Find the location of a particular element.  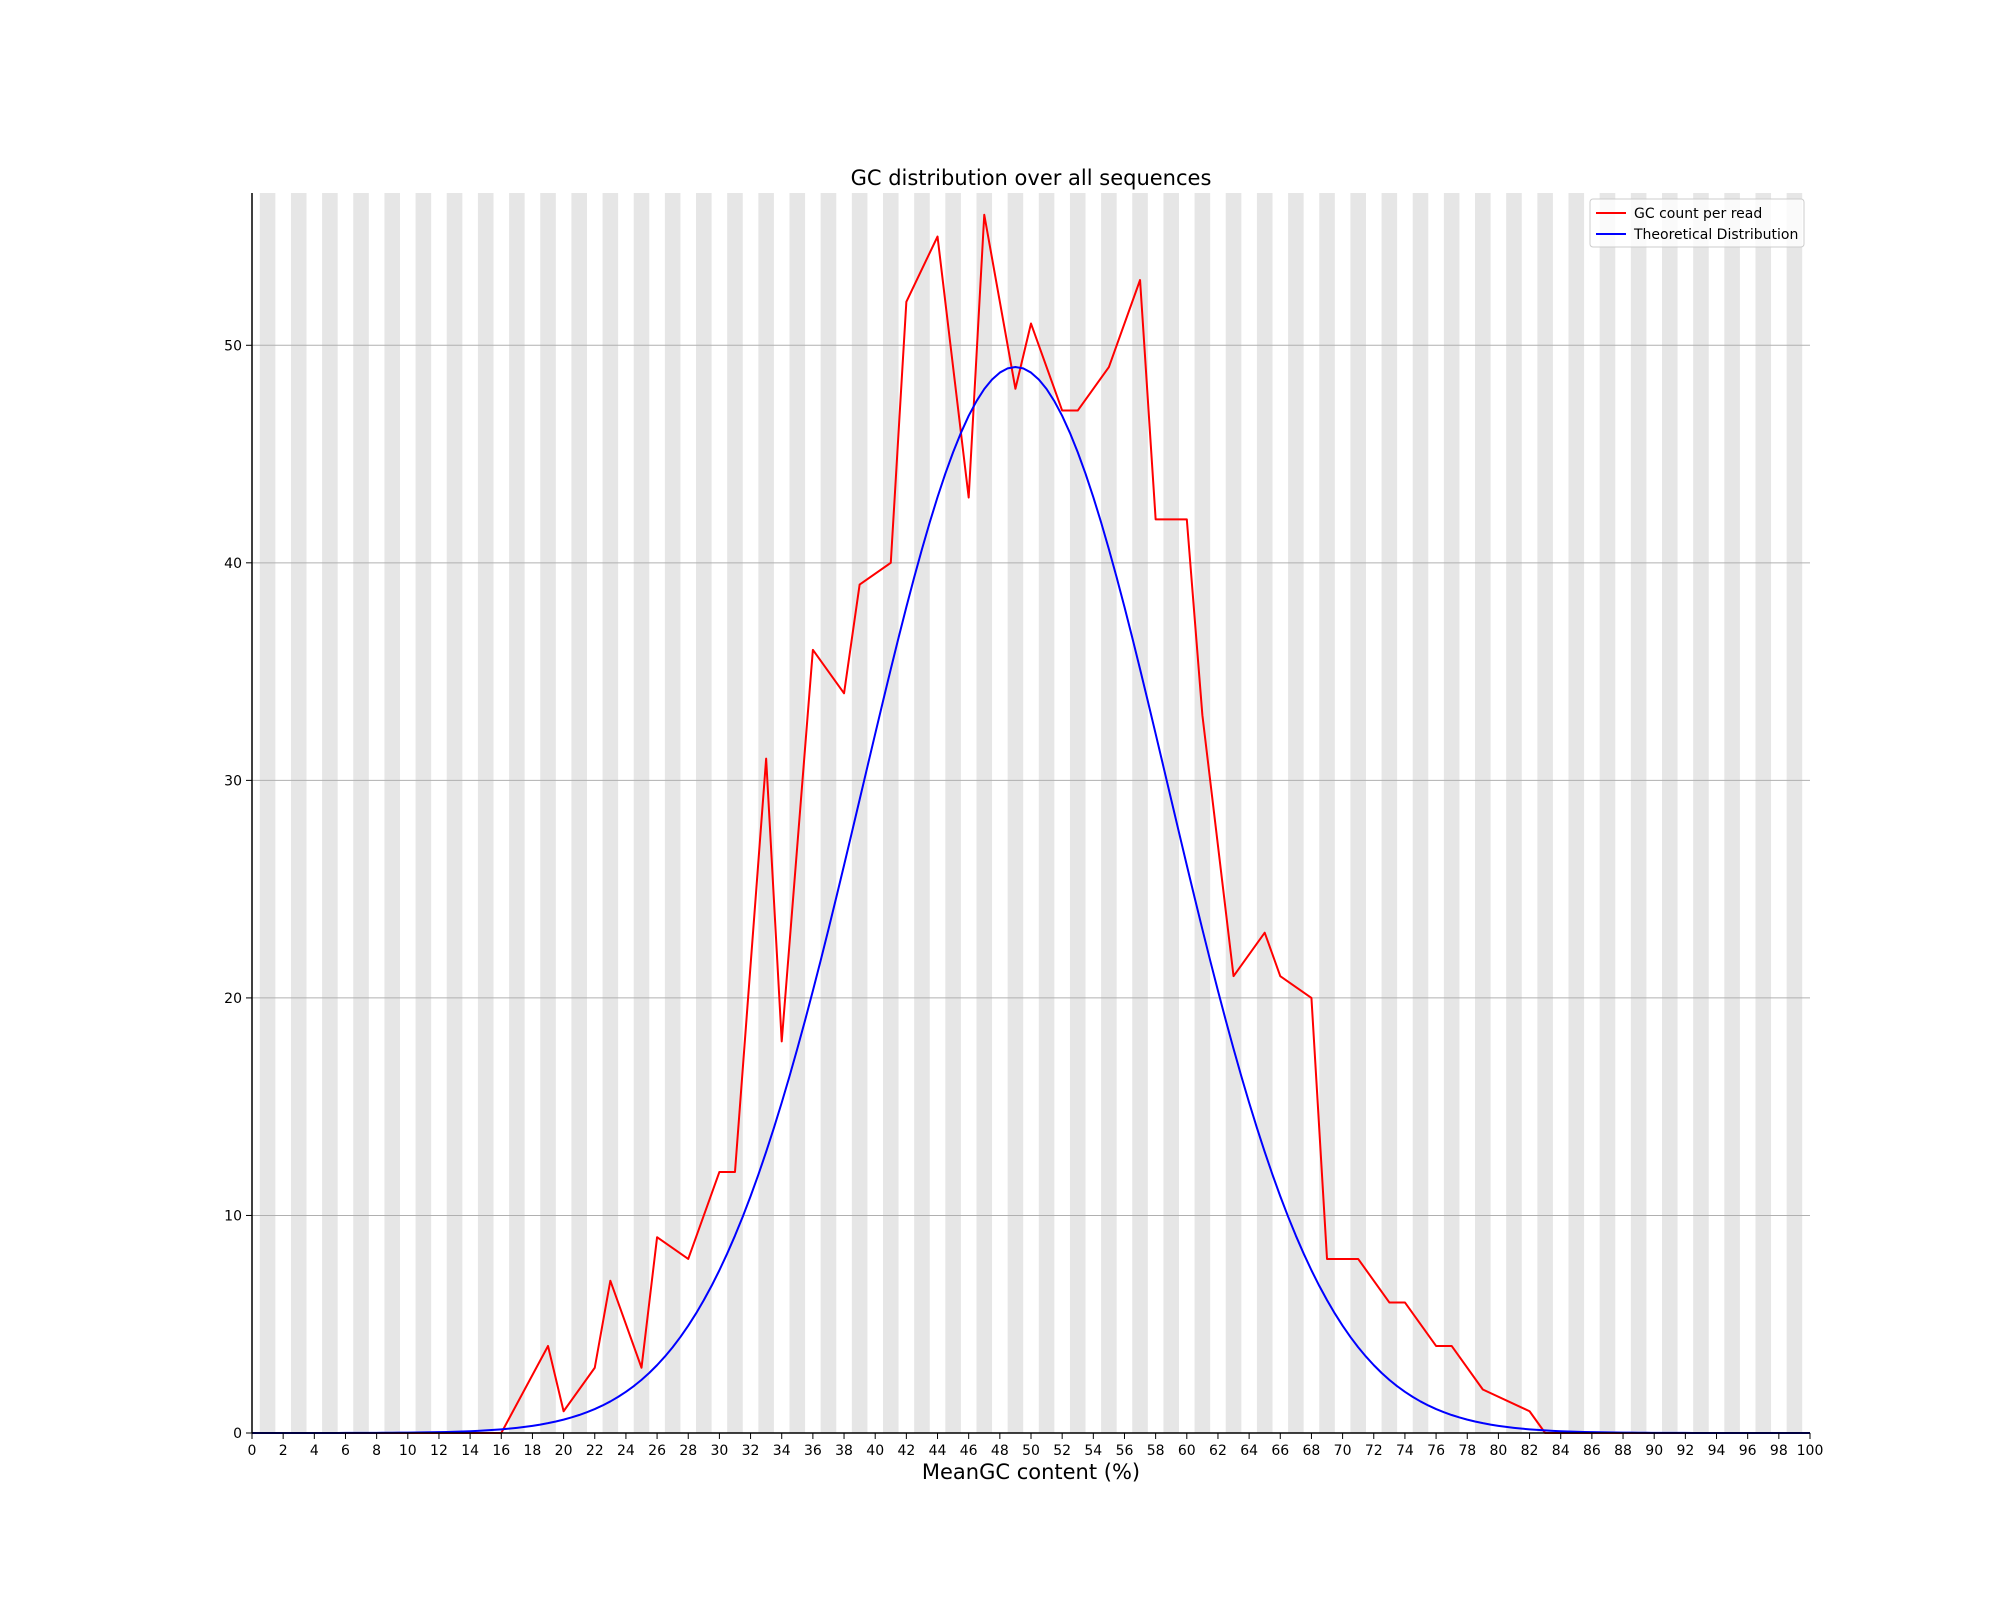

y-tick-labels: 0 10 20 30 40 50 is located at coordinates (238, 890).